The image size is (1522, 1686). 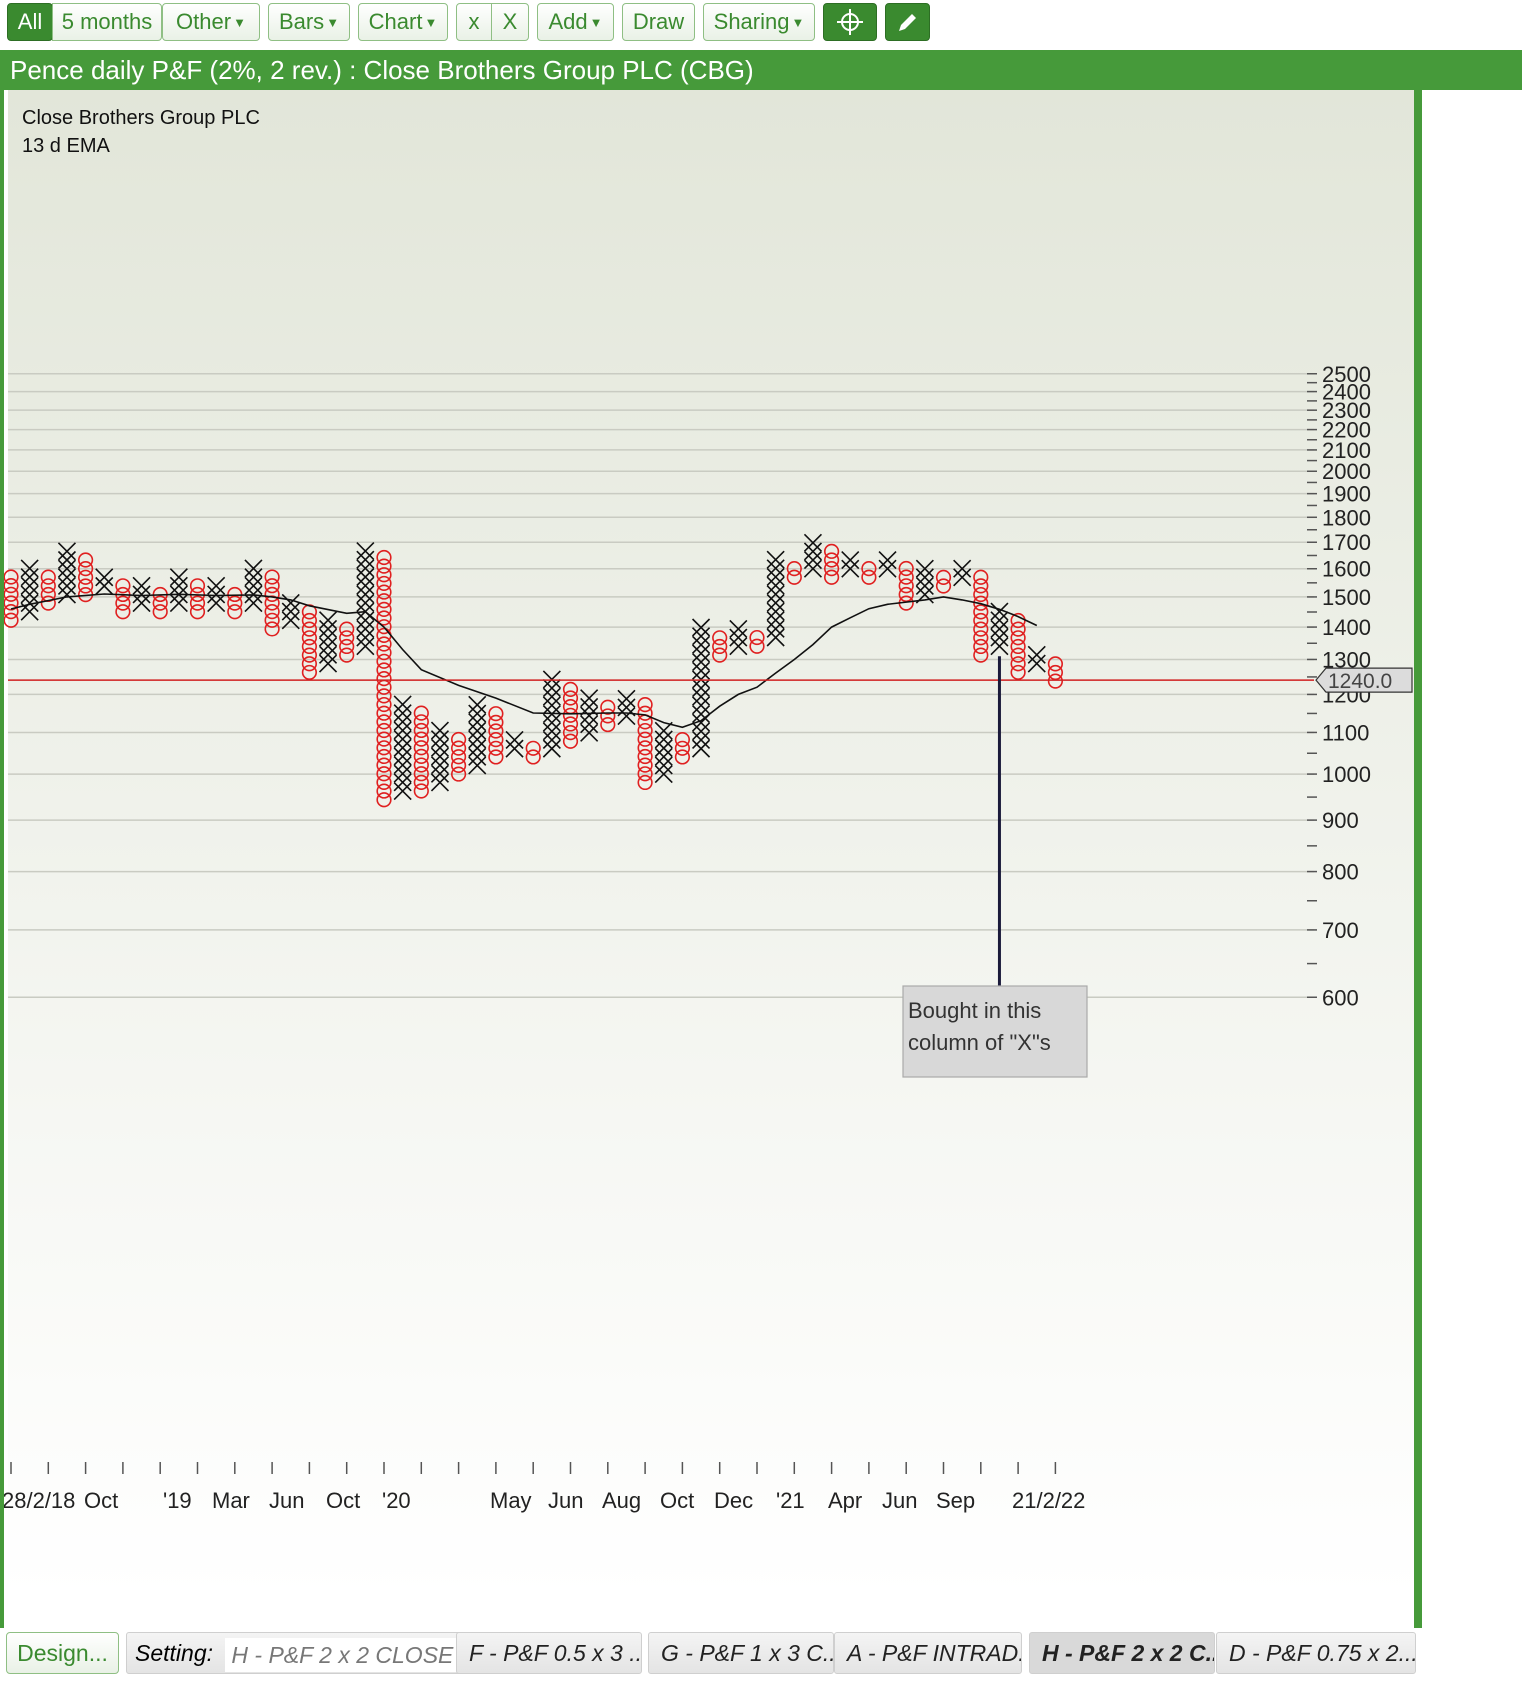 What do you see at coordinates (1346, 569) in the screenshot?
I see `y-tick-label: 1600` at bounding box center [1346, 569].